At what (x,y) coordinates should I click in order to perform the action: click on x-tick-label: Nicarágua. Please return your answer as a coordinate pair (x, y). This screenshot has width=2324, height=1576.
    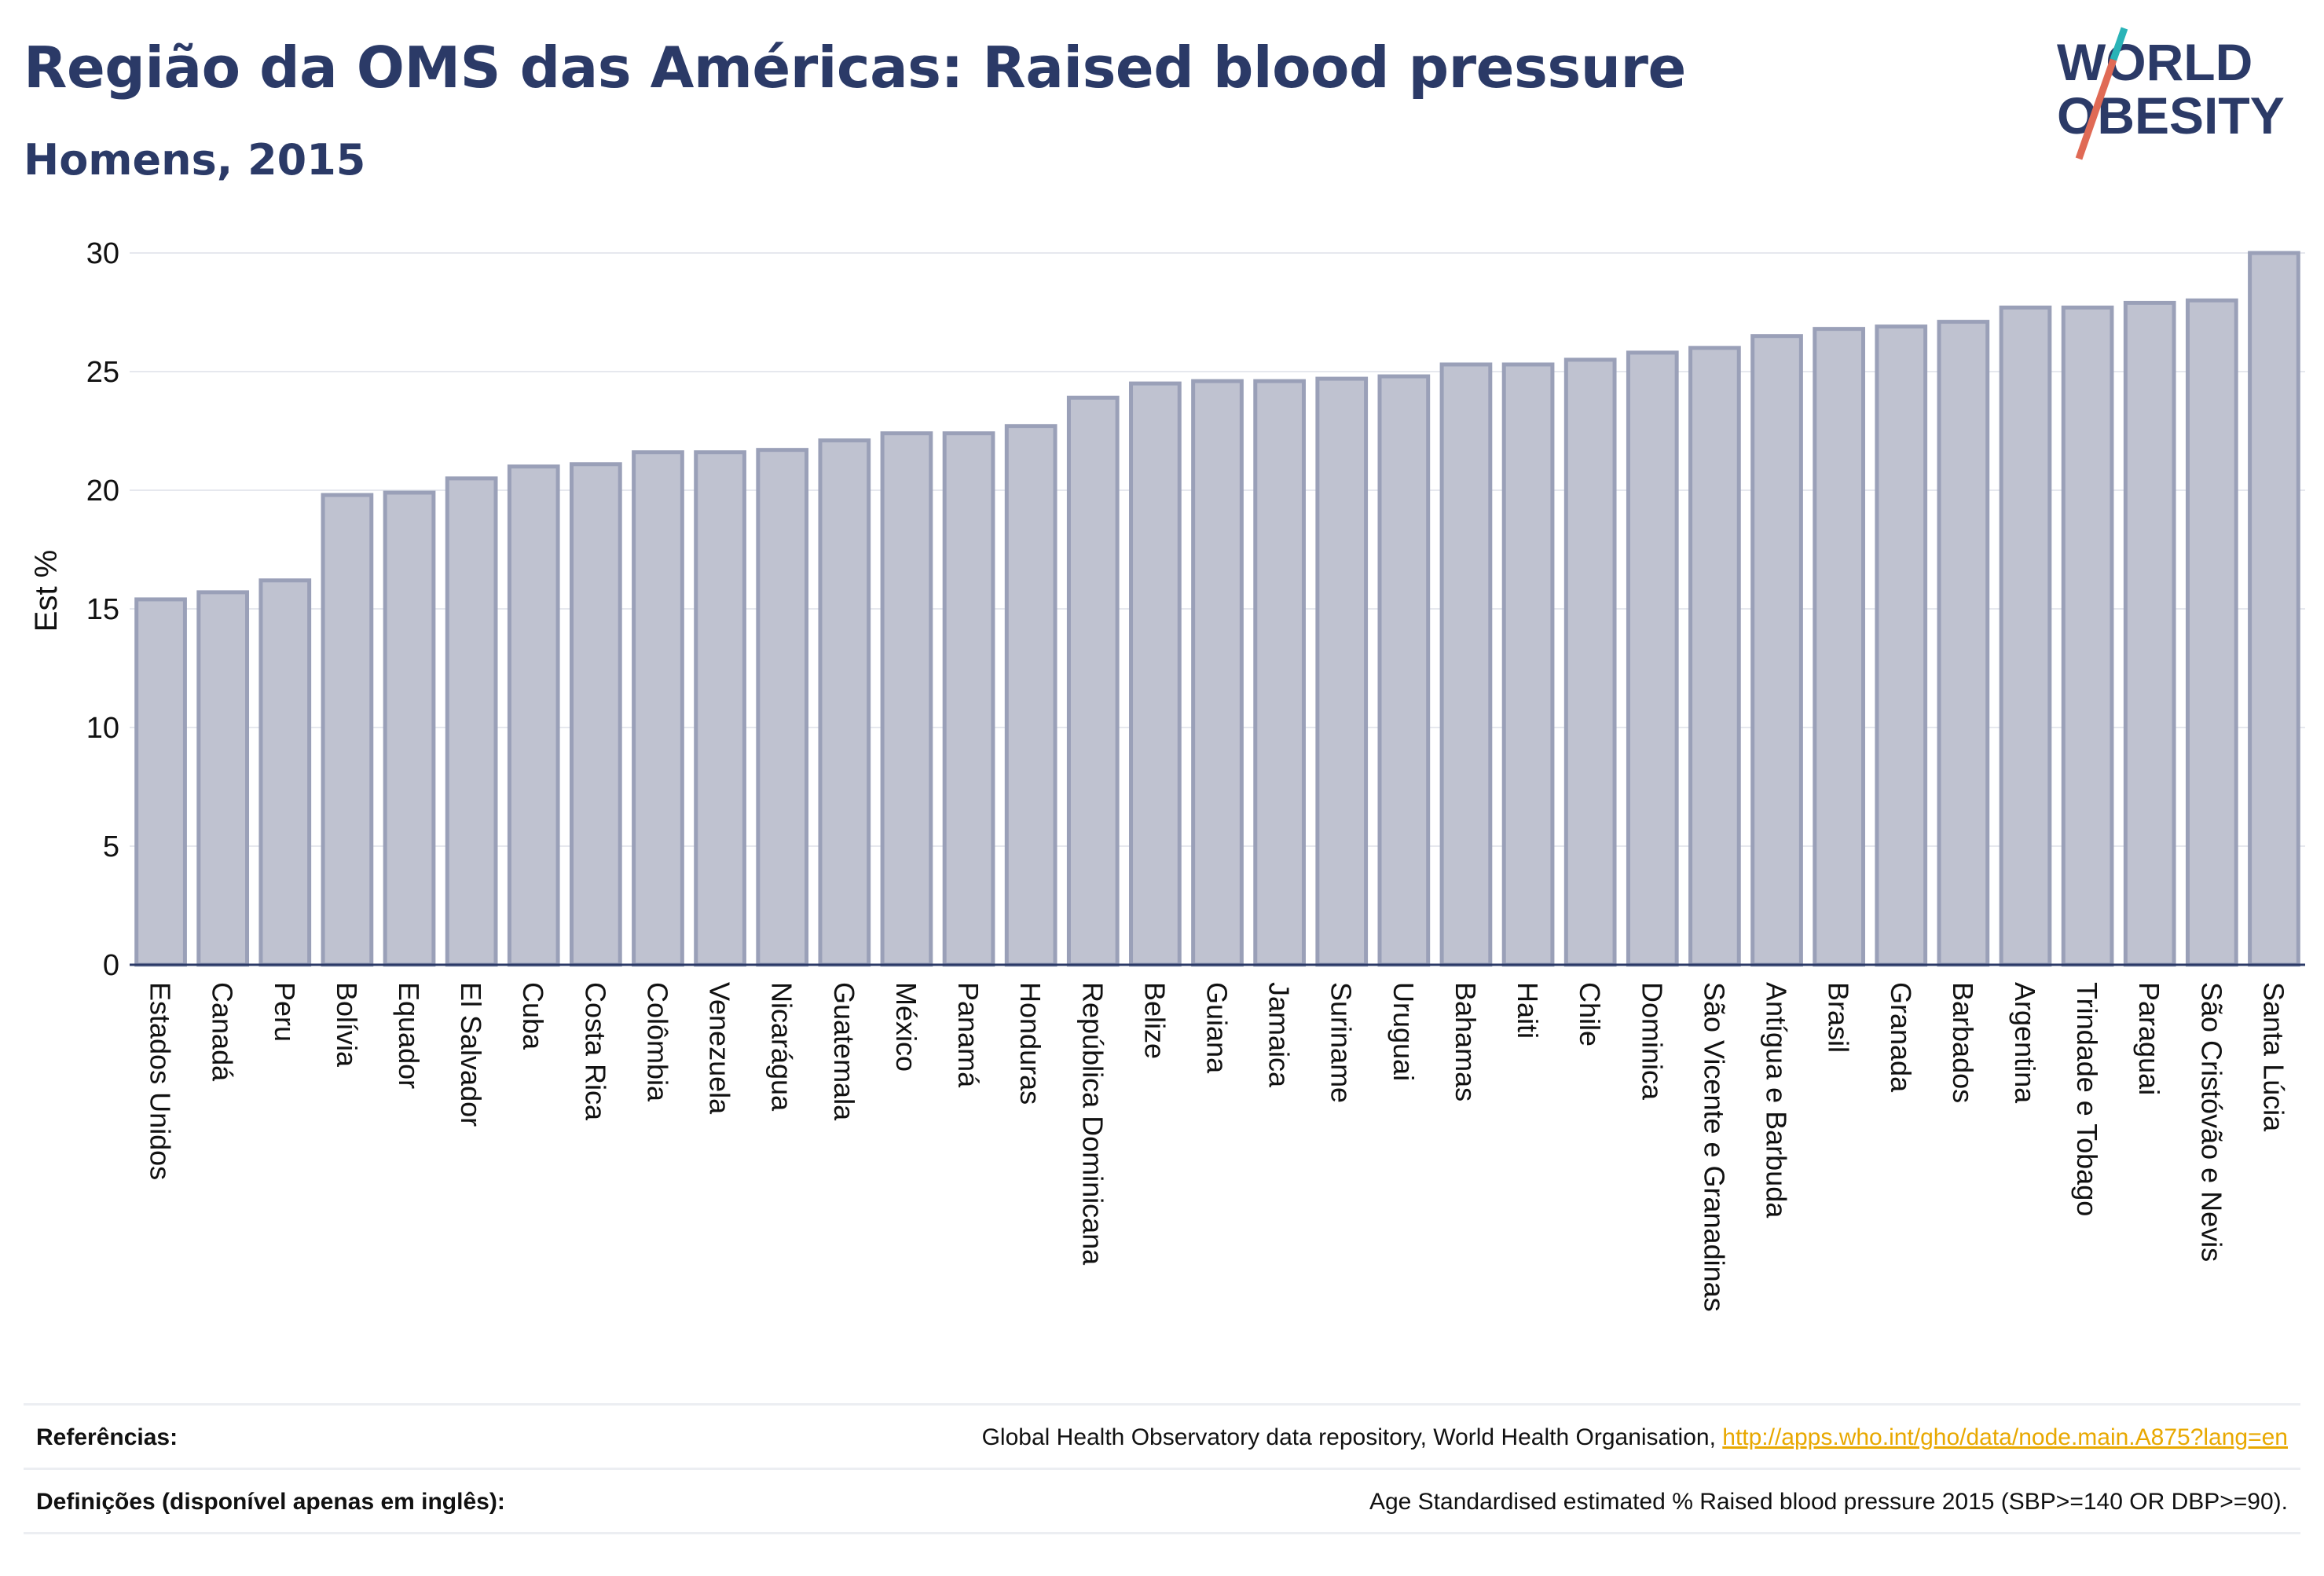
    Looking at the image, I should click on (782, 1047).